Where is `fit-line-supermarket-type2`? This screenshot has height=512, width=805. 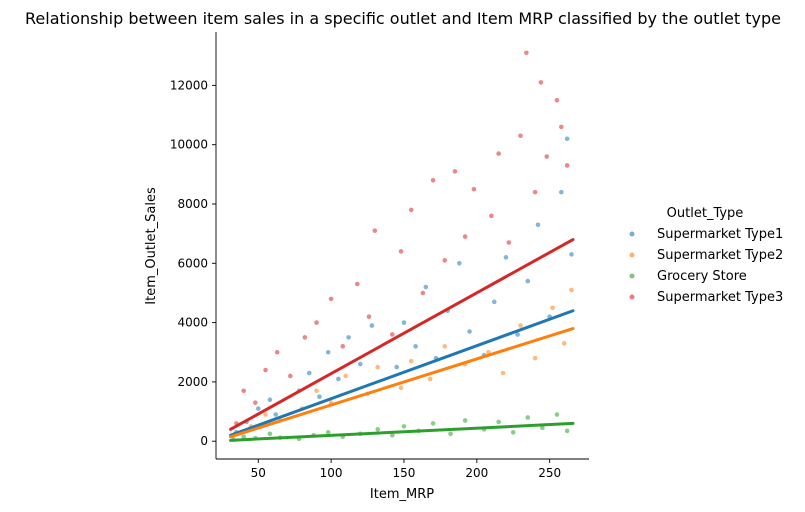 fit-line-supermarket-type2 is located at coordinates (402, 383).